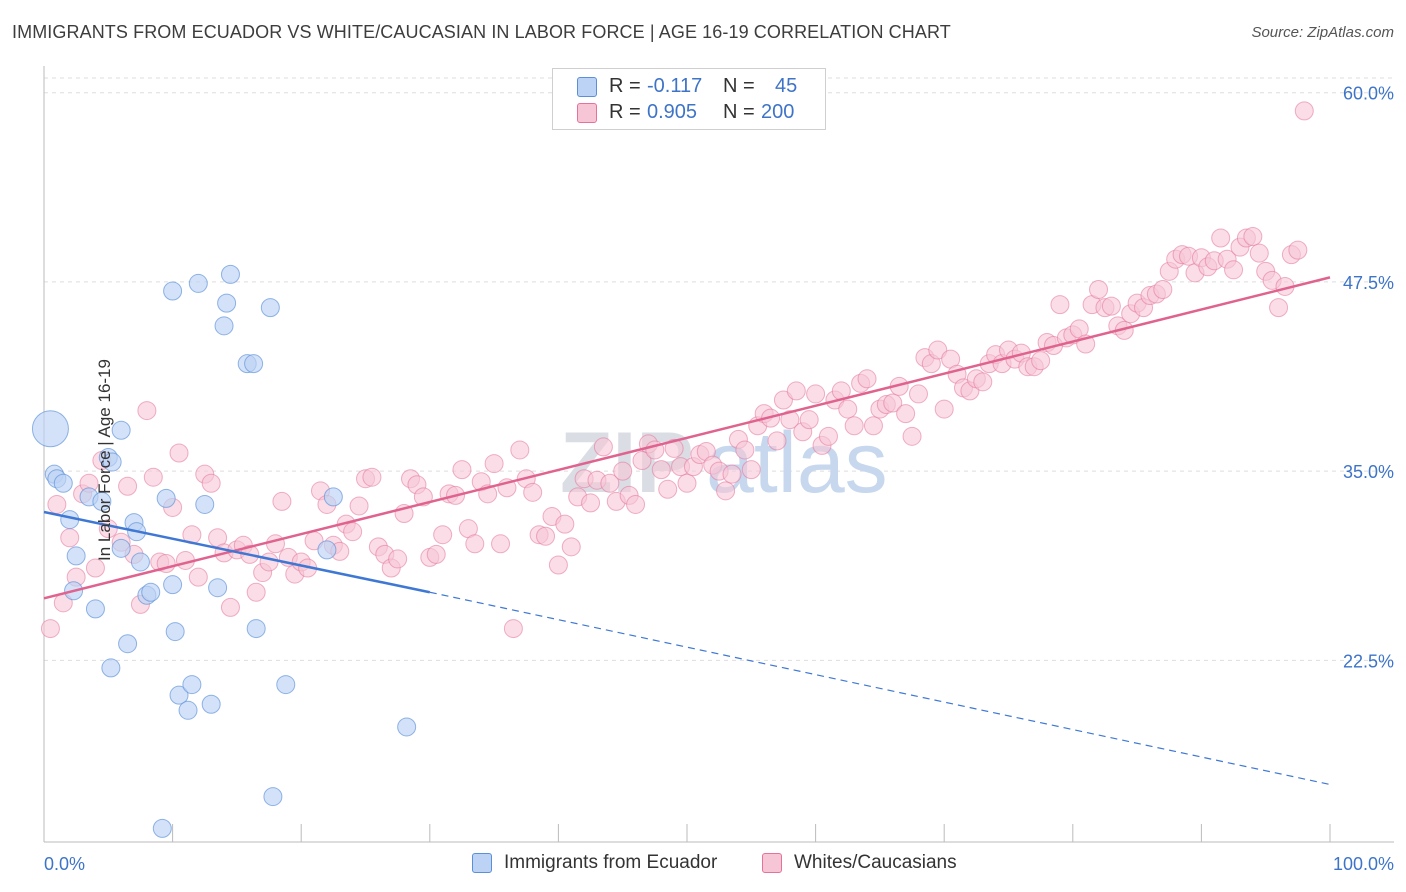 This screenshot has width=1406, height=892. I want to click on x-tick-label: 100.0%, so click(1363, 864).